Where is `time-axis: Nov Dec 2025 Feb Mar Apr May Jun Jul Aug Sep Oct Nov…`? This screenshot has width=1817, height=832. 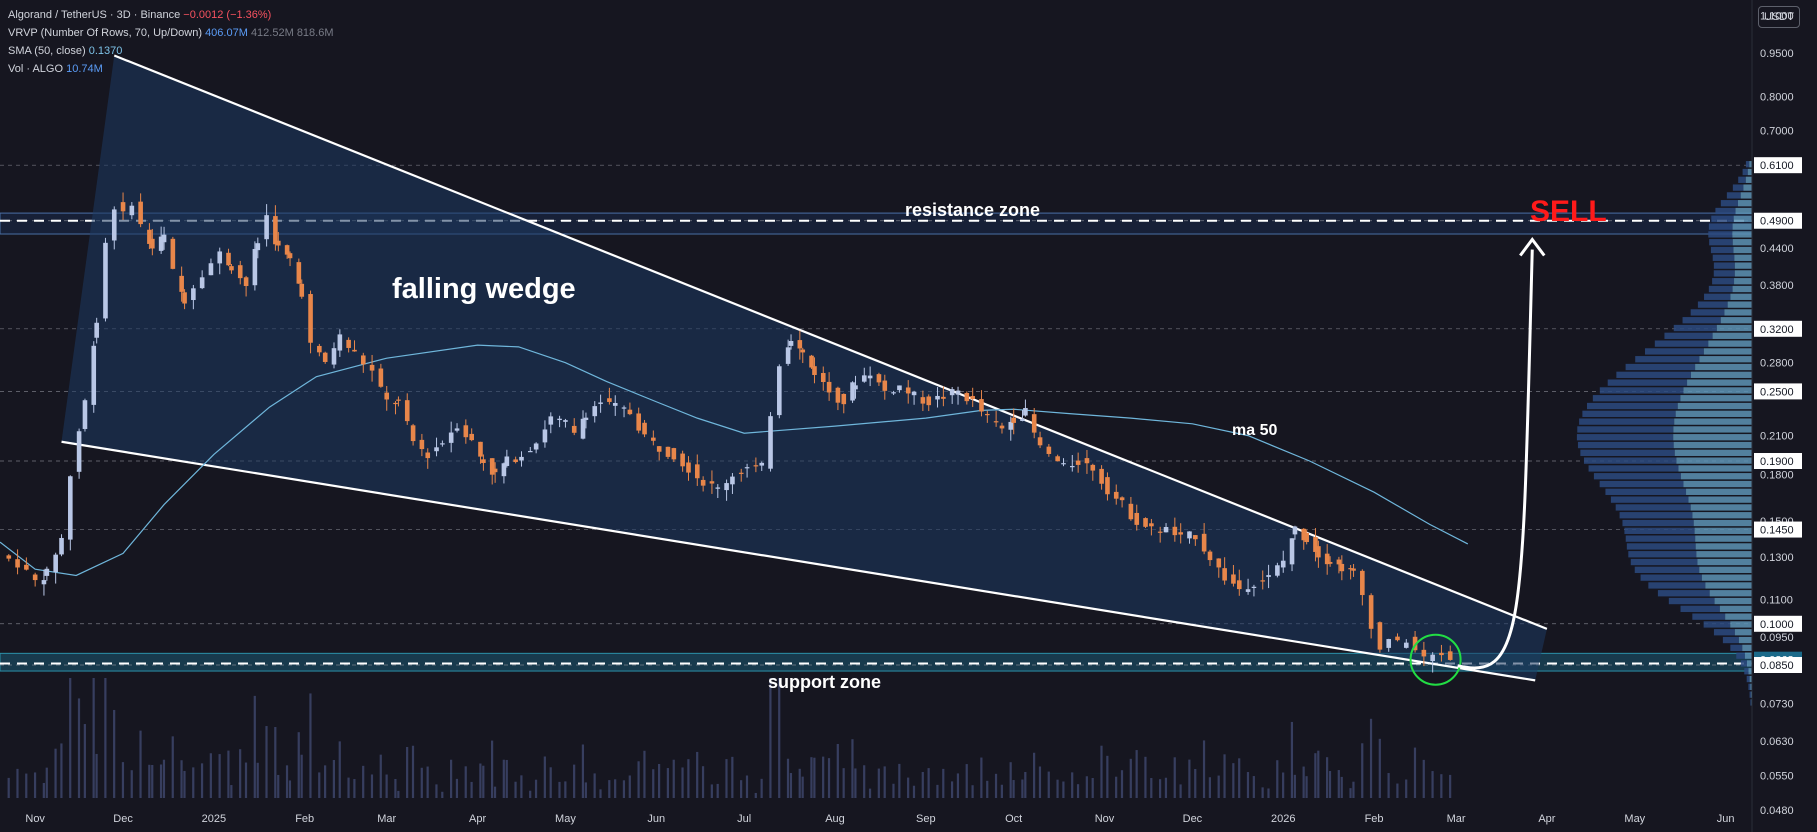 time-axis: Nov Dec 2025 Feb Mar Apr May Jun Jul Aug Sep Oct Nov… is located at coordinates (879, 819).